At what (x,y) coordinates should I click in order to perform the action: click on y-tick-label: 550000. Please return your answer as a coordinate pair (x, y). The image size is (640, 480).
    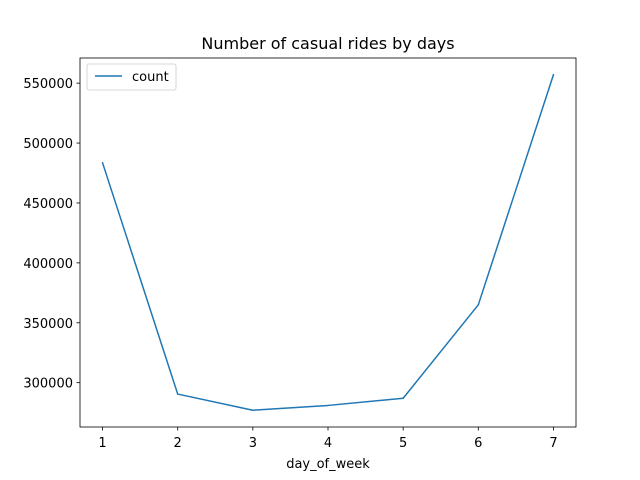
    Looking at the image, I should click on (48, 84).